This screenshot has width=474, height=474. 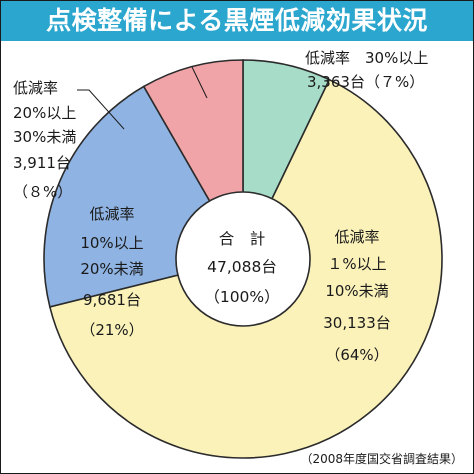 I want to click on leader-line-30-plus, so click(x=199, y=82).